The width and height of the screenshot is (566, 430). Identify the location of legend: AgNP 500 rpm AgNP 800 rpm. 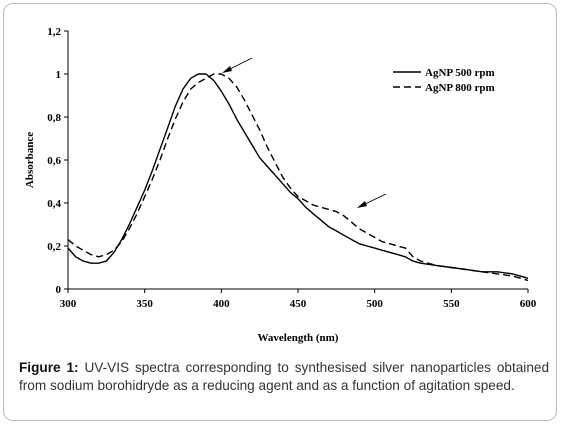
(444, 80).